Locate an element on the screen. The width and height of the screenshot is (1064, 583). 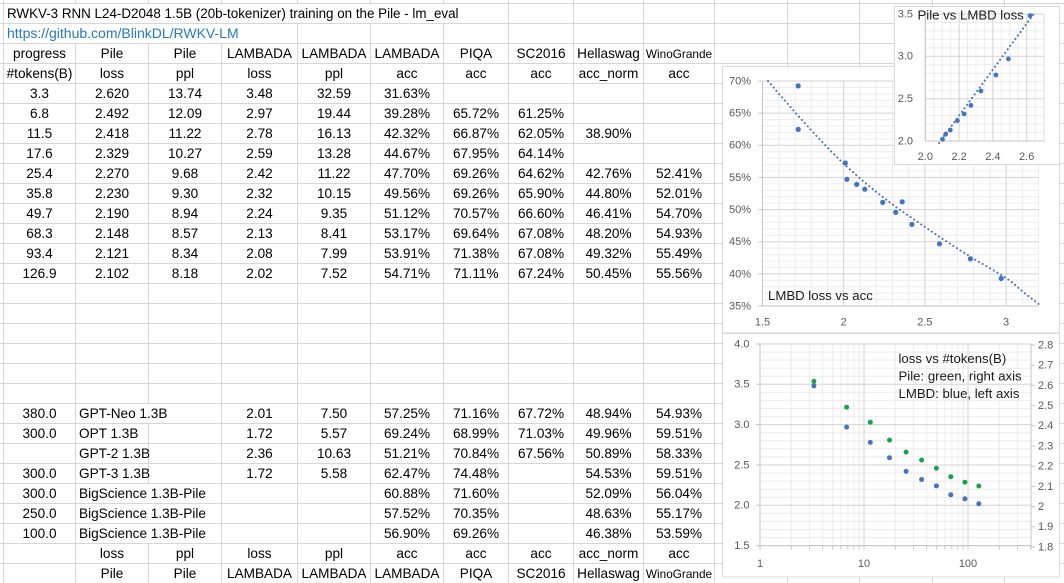
svg-text: 2.190 is located at coordinates (112, 213).